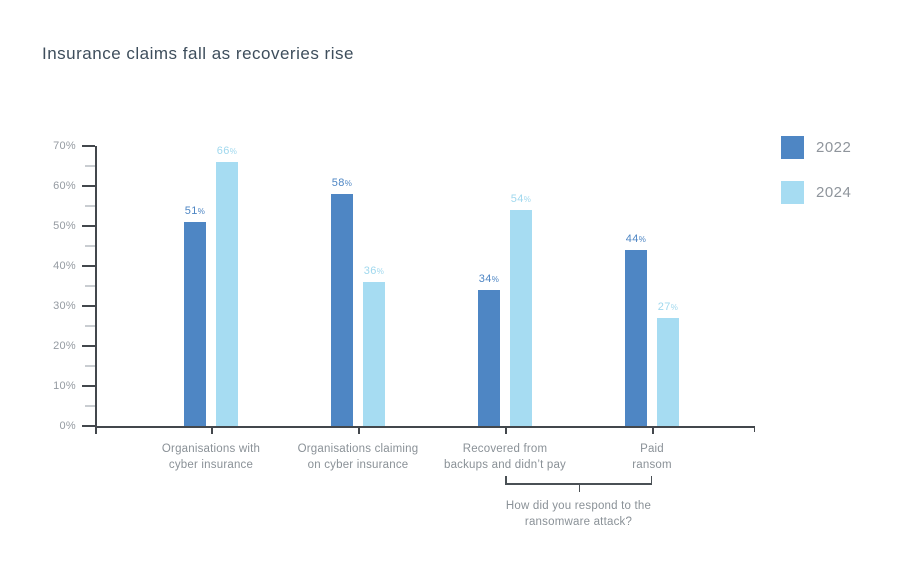  What do you see at coordinates (505, 464) in the screenshot?
I see `category-label-line: backups and didn’t pay` at bounding box center [505, 464].